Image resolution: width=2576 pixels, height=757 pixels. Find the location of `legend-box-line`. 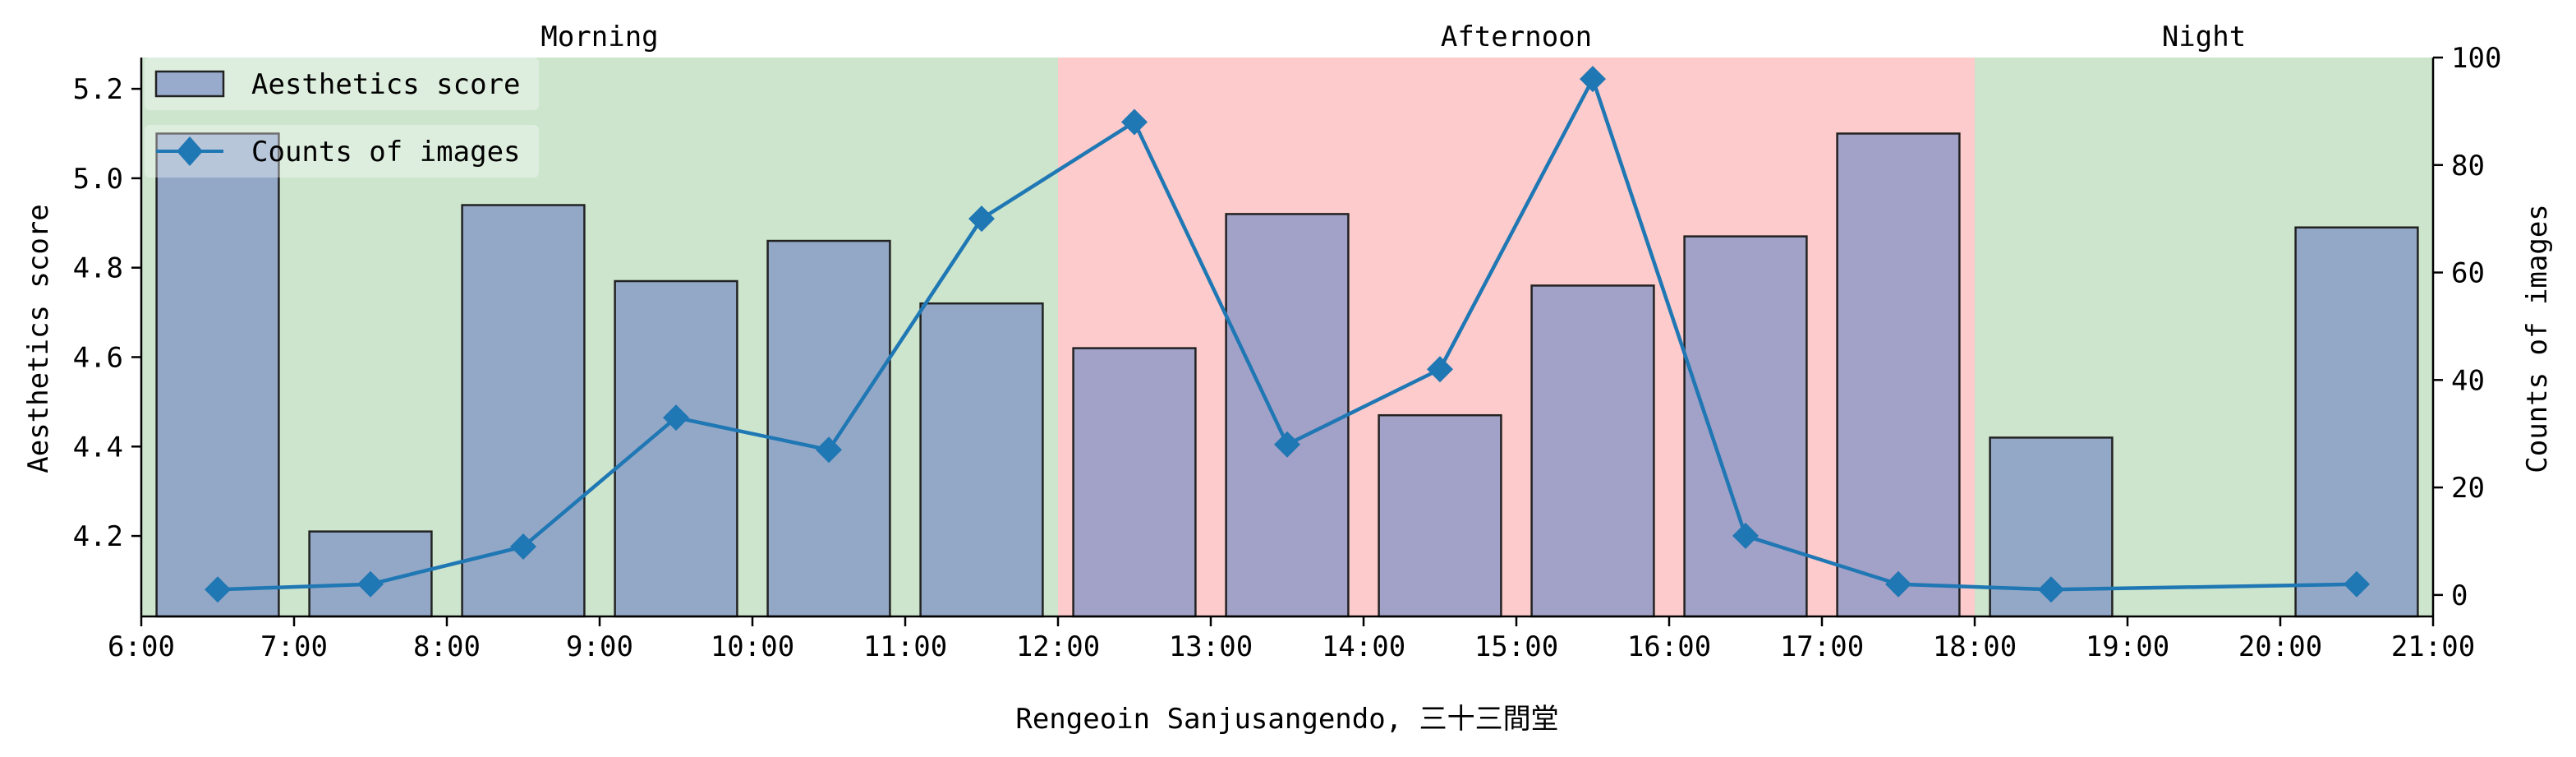

legend-box-line is located at coordinates (342, 151).